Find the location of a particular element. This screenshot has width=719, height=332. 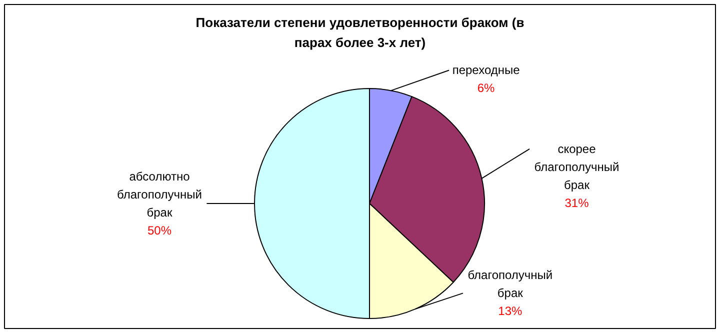

slice-label: переходные is located at coordinates (486, 70).